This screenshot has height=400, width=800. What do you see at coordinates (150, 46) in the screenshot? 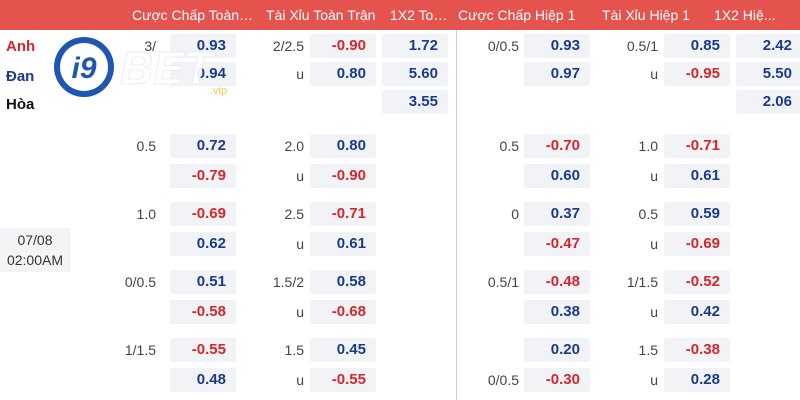
I see `ft-handicap-line: 3/` at bounding box center [150, 46].